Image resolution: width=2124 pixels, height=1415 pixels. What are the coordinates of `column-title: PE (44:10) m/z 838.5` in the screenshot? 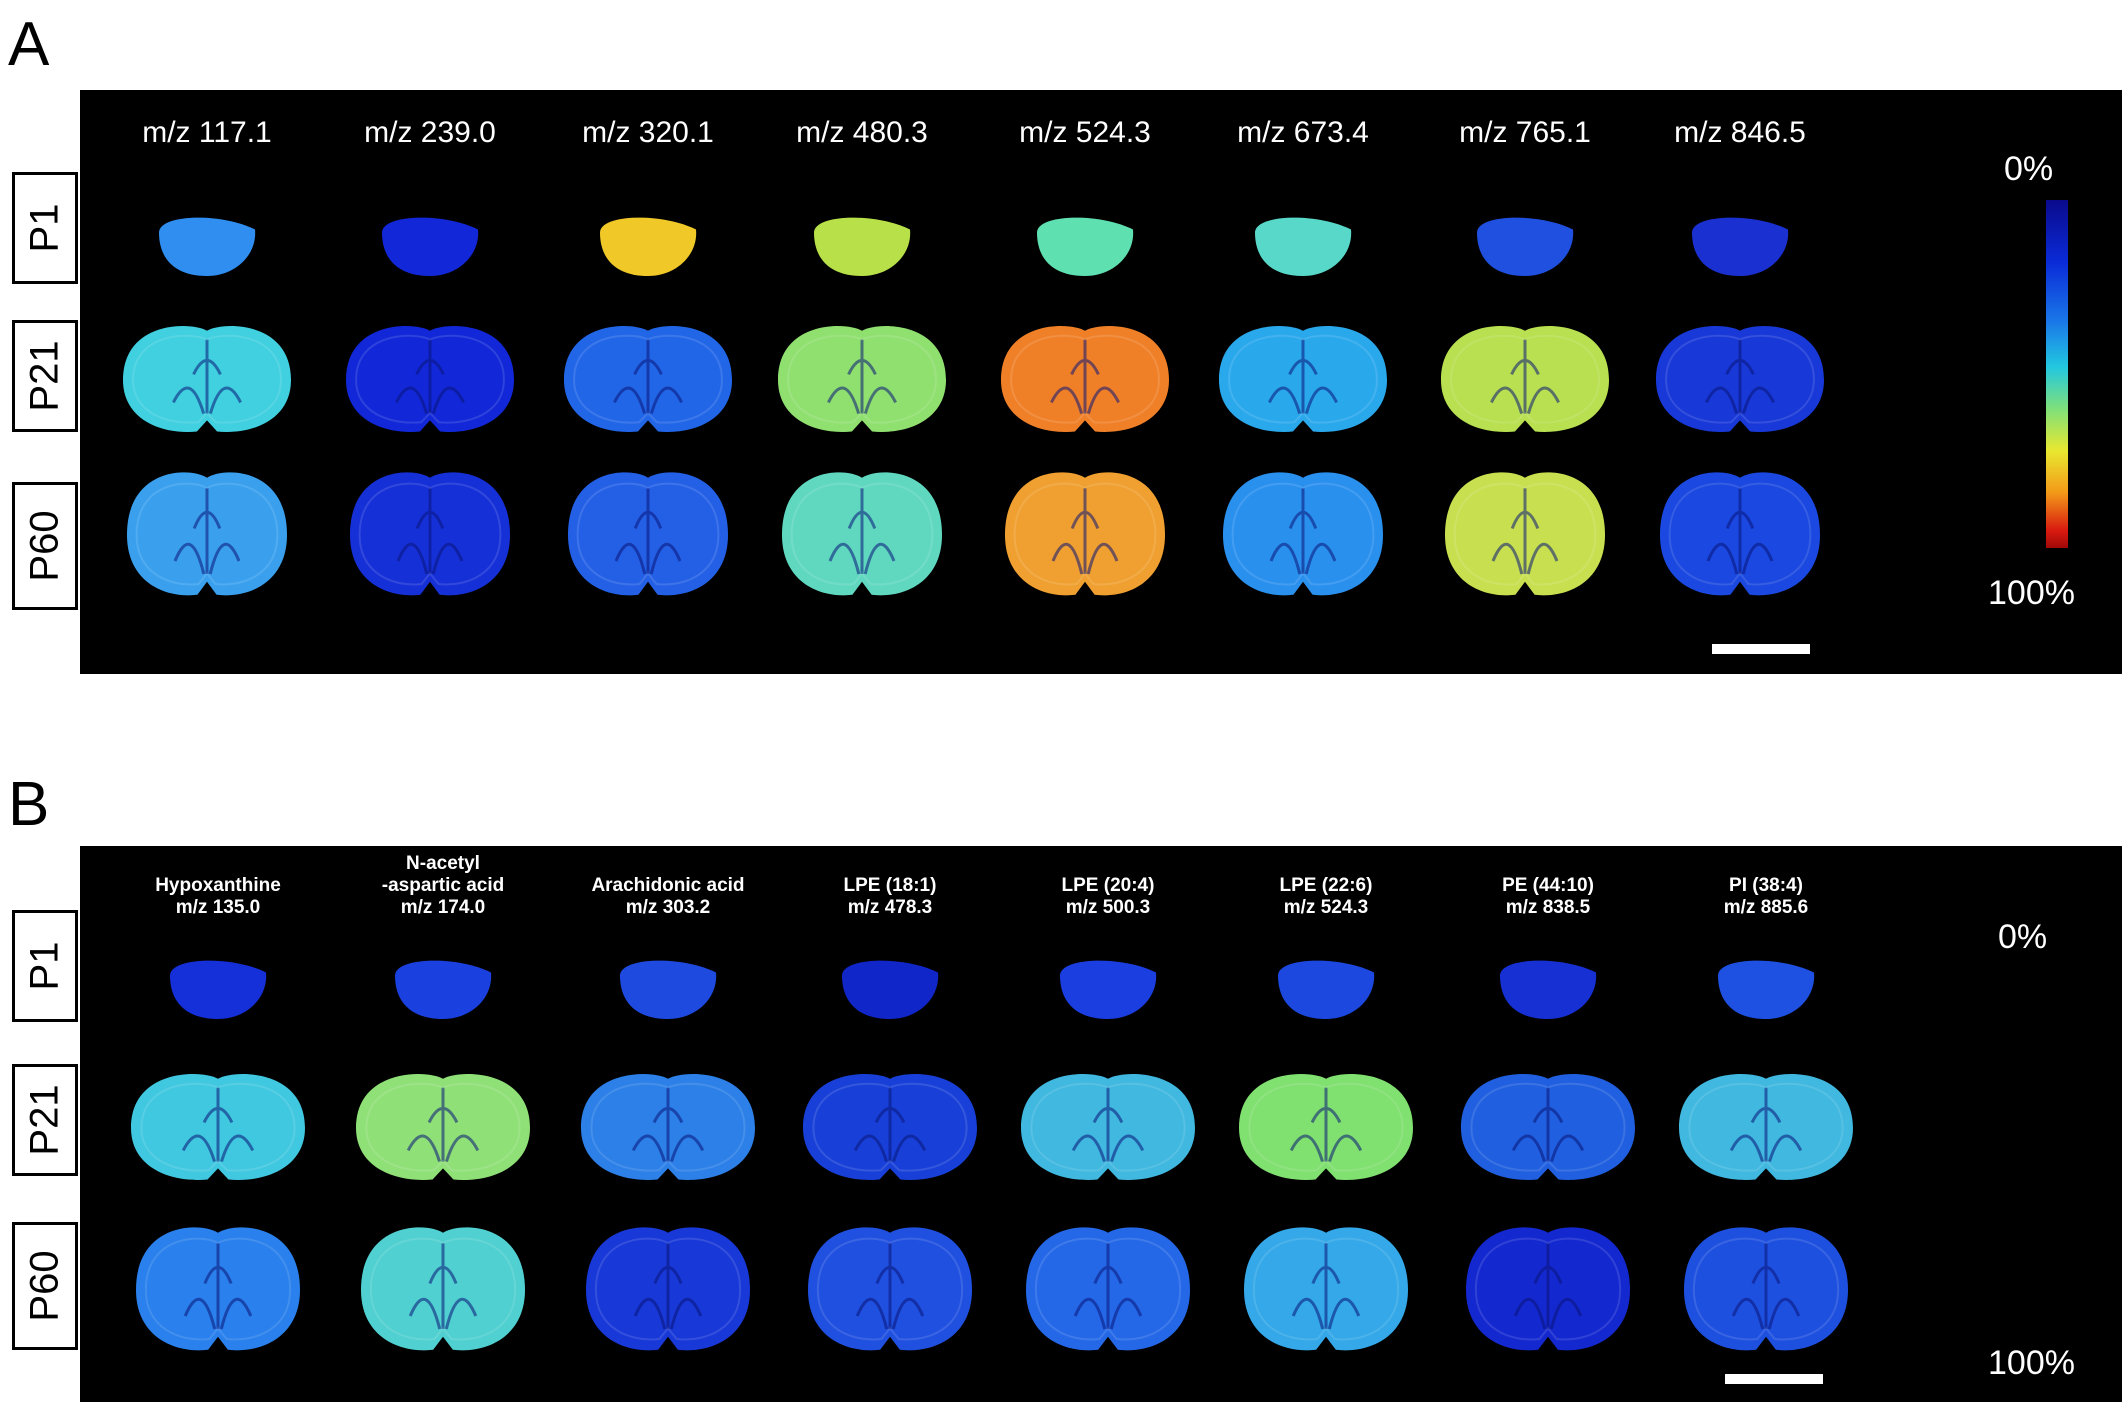 It's located at (1548, 897).